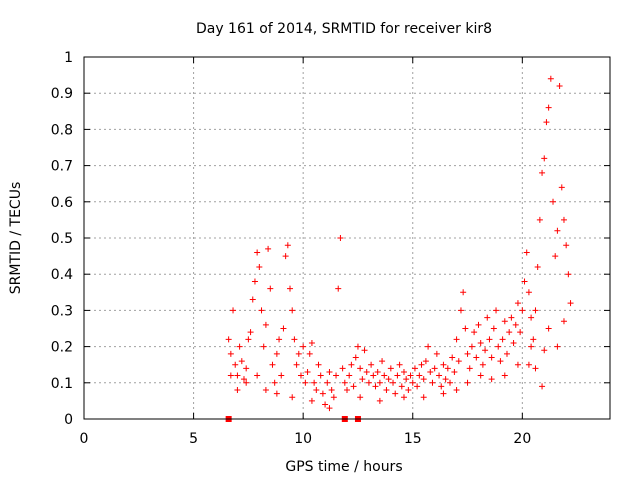 Image resolution: width=640 pixels, height=480 pixels. I want to click on y-tick-label: 0, so click(68, 420).